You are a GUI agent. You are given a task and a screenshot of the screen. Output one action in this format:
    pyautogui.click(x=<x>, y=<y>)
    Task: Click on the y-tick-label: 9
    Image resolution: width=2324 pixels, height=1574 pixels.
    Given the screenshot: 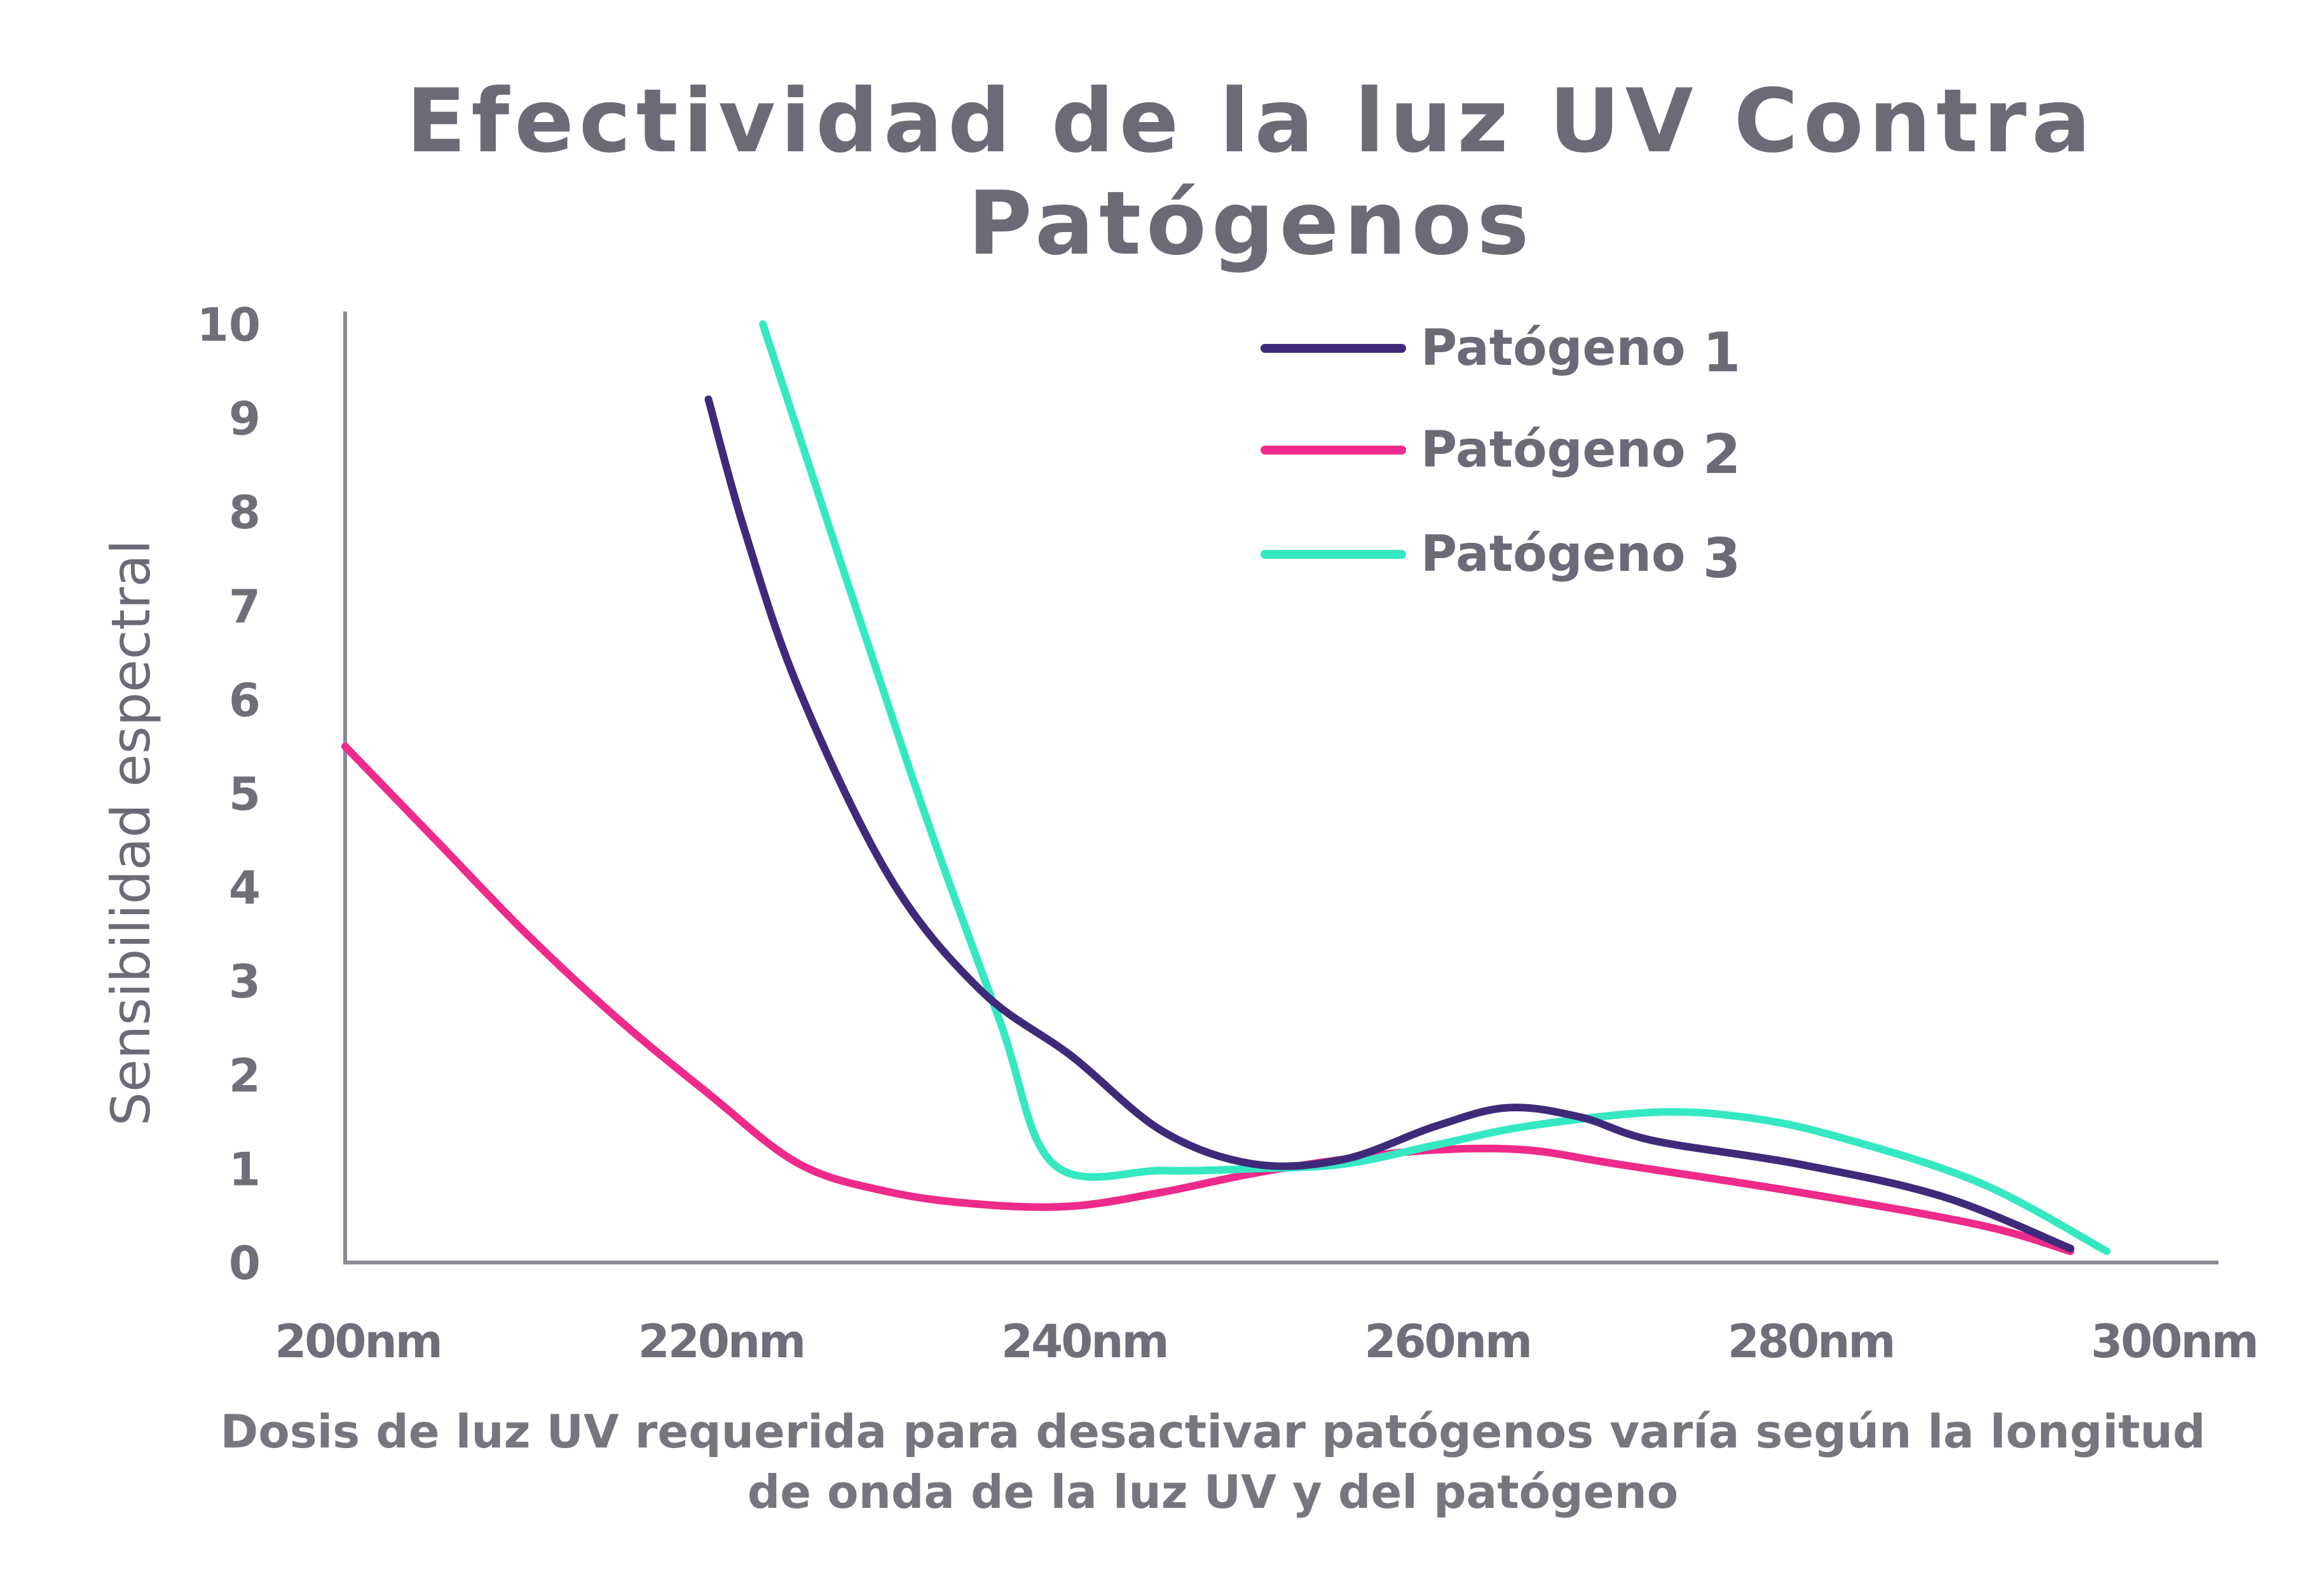 What is the action you would take?
    pyautogui.click(x=245, y=419)
    